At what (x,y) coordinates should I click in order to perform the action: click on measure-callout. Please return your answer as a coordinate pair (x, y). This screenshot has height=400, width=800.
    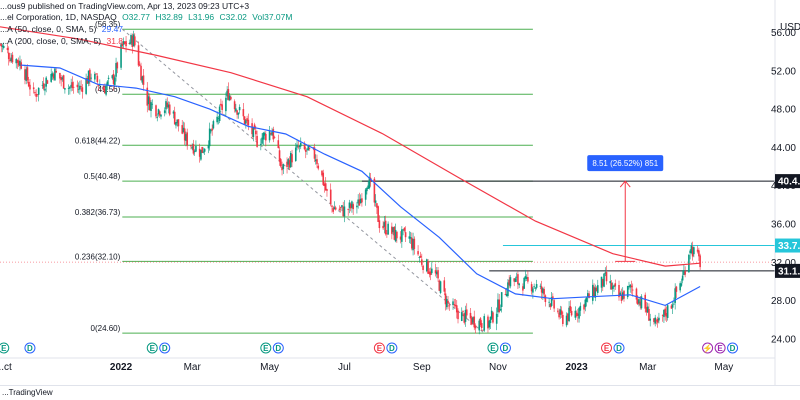
    Looking at the image, I should click on (625, 163).